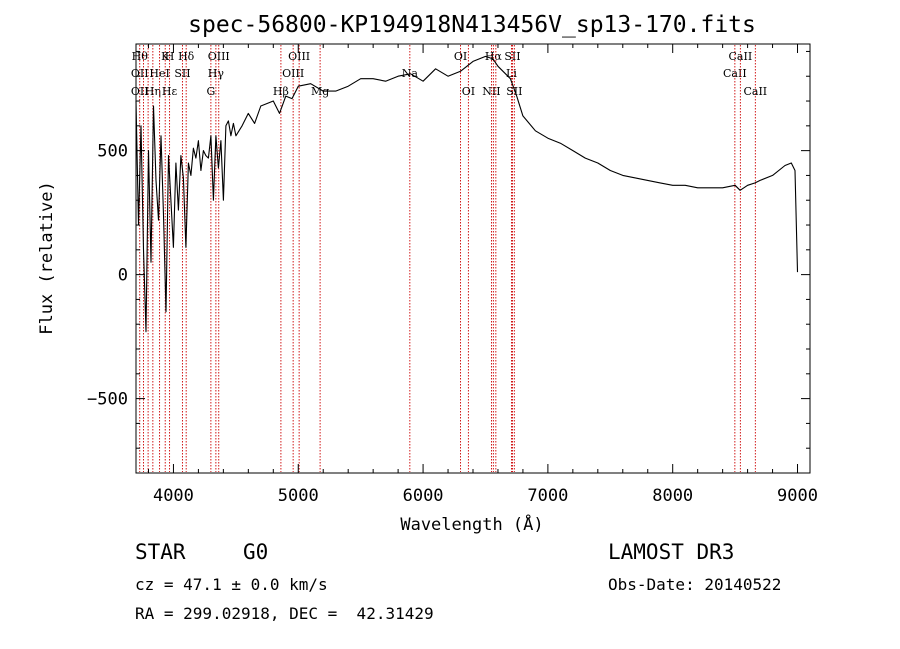 This screenshot has width=900, height=649. What do you see at coordinates (298, 496) in the screenshot?
I see `x-tick-label-1: 5000` at bounding box center [298, 496].